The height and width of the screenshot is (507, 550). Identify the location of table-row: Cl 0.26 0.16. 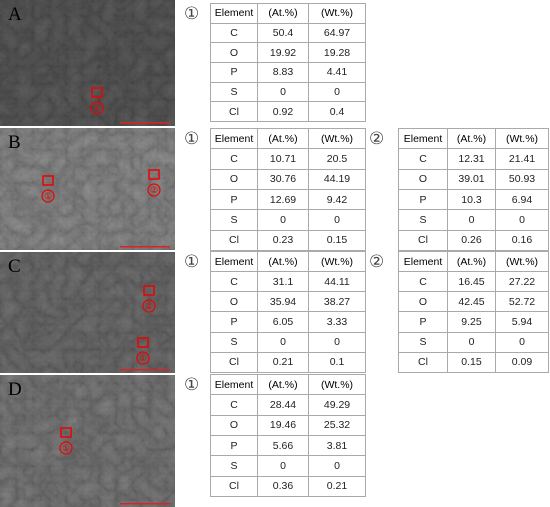
(473, 240).